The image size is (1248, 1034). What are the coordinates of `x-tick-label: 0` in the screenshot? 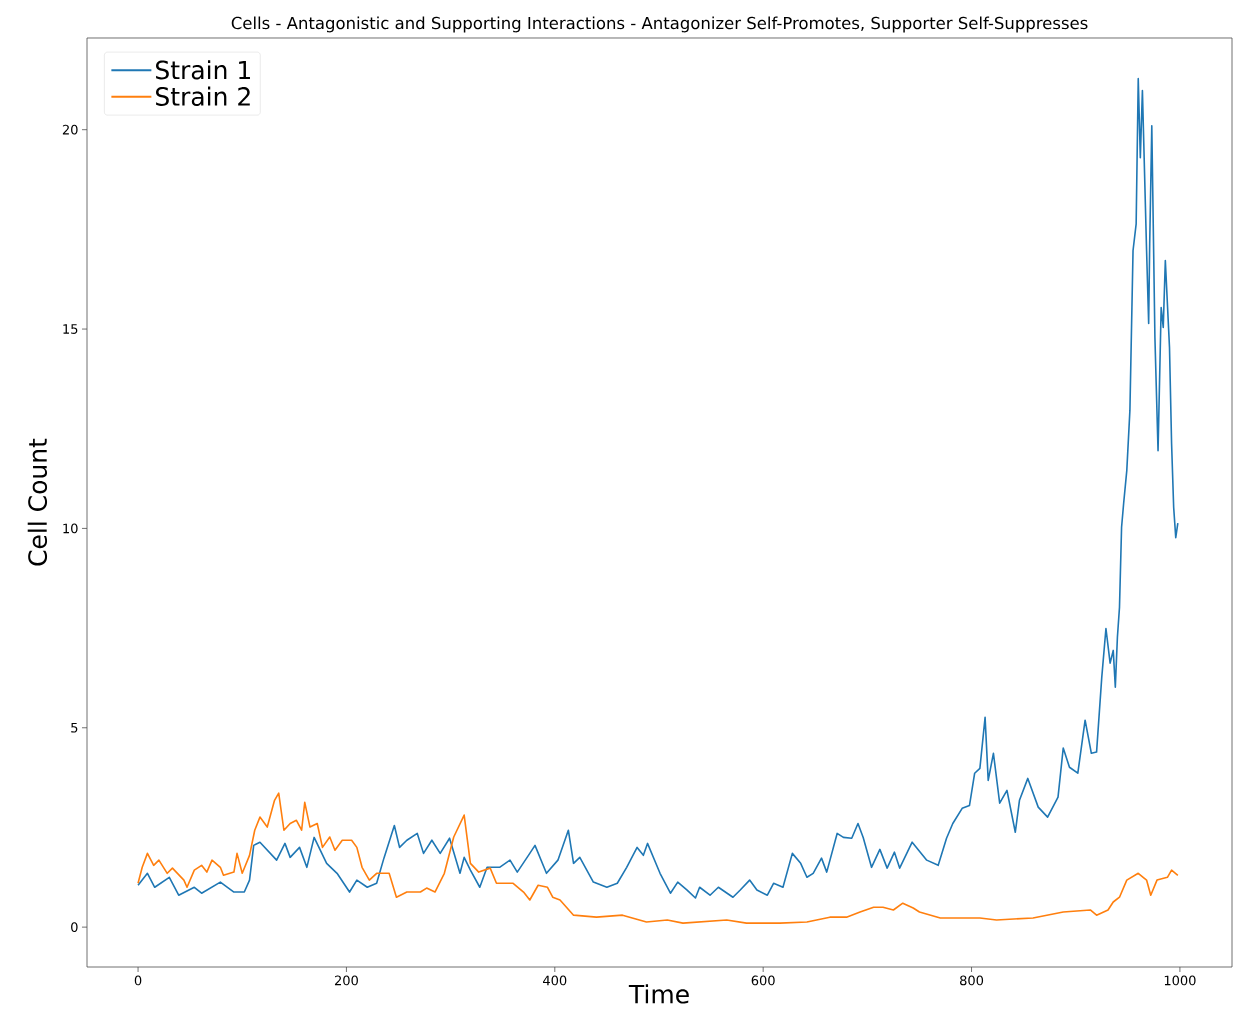 It's located at (138, 980).